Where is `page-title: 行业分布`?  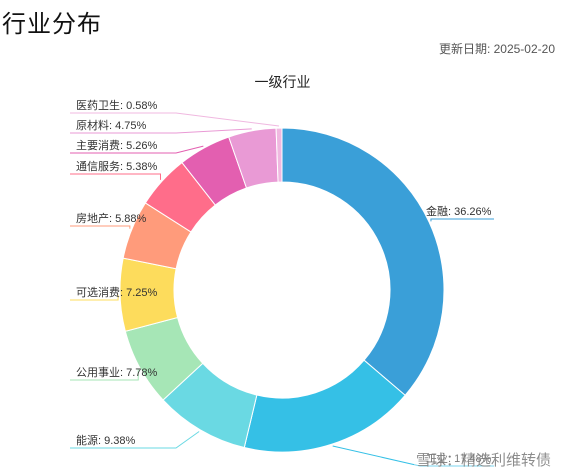 page-title: 行业分布 is located at coordinates (52, 24).